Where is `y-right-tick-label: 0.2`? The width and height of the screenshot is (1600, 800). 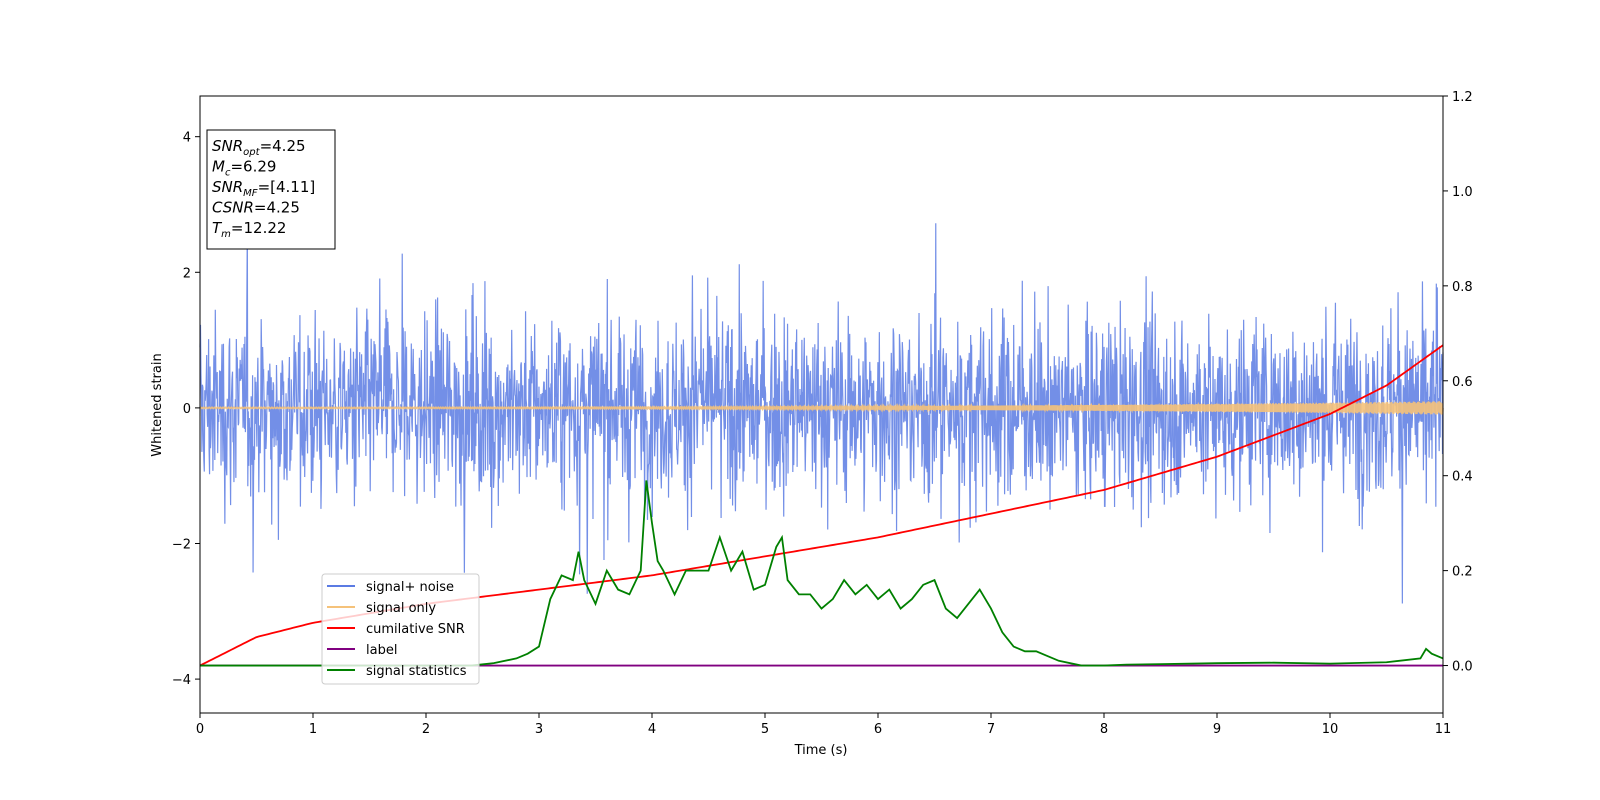
y-right-tick-label: 0.2 is located at coordinates (1462, 572).